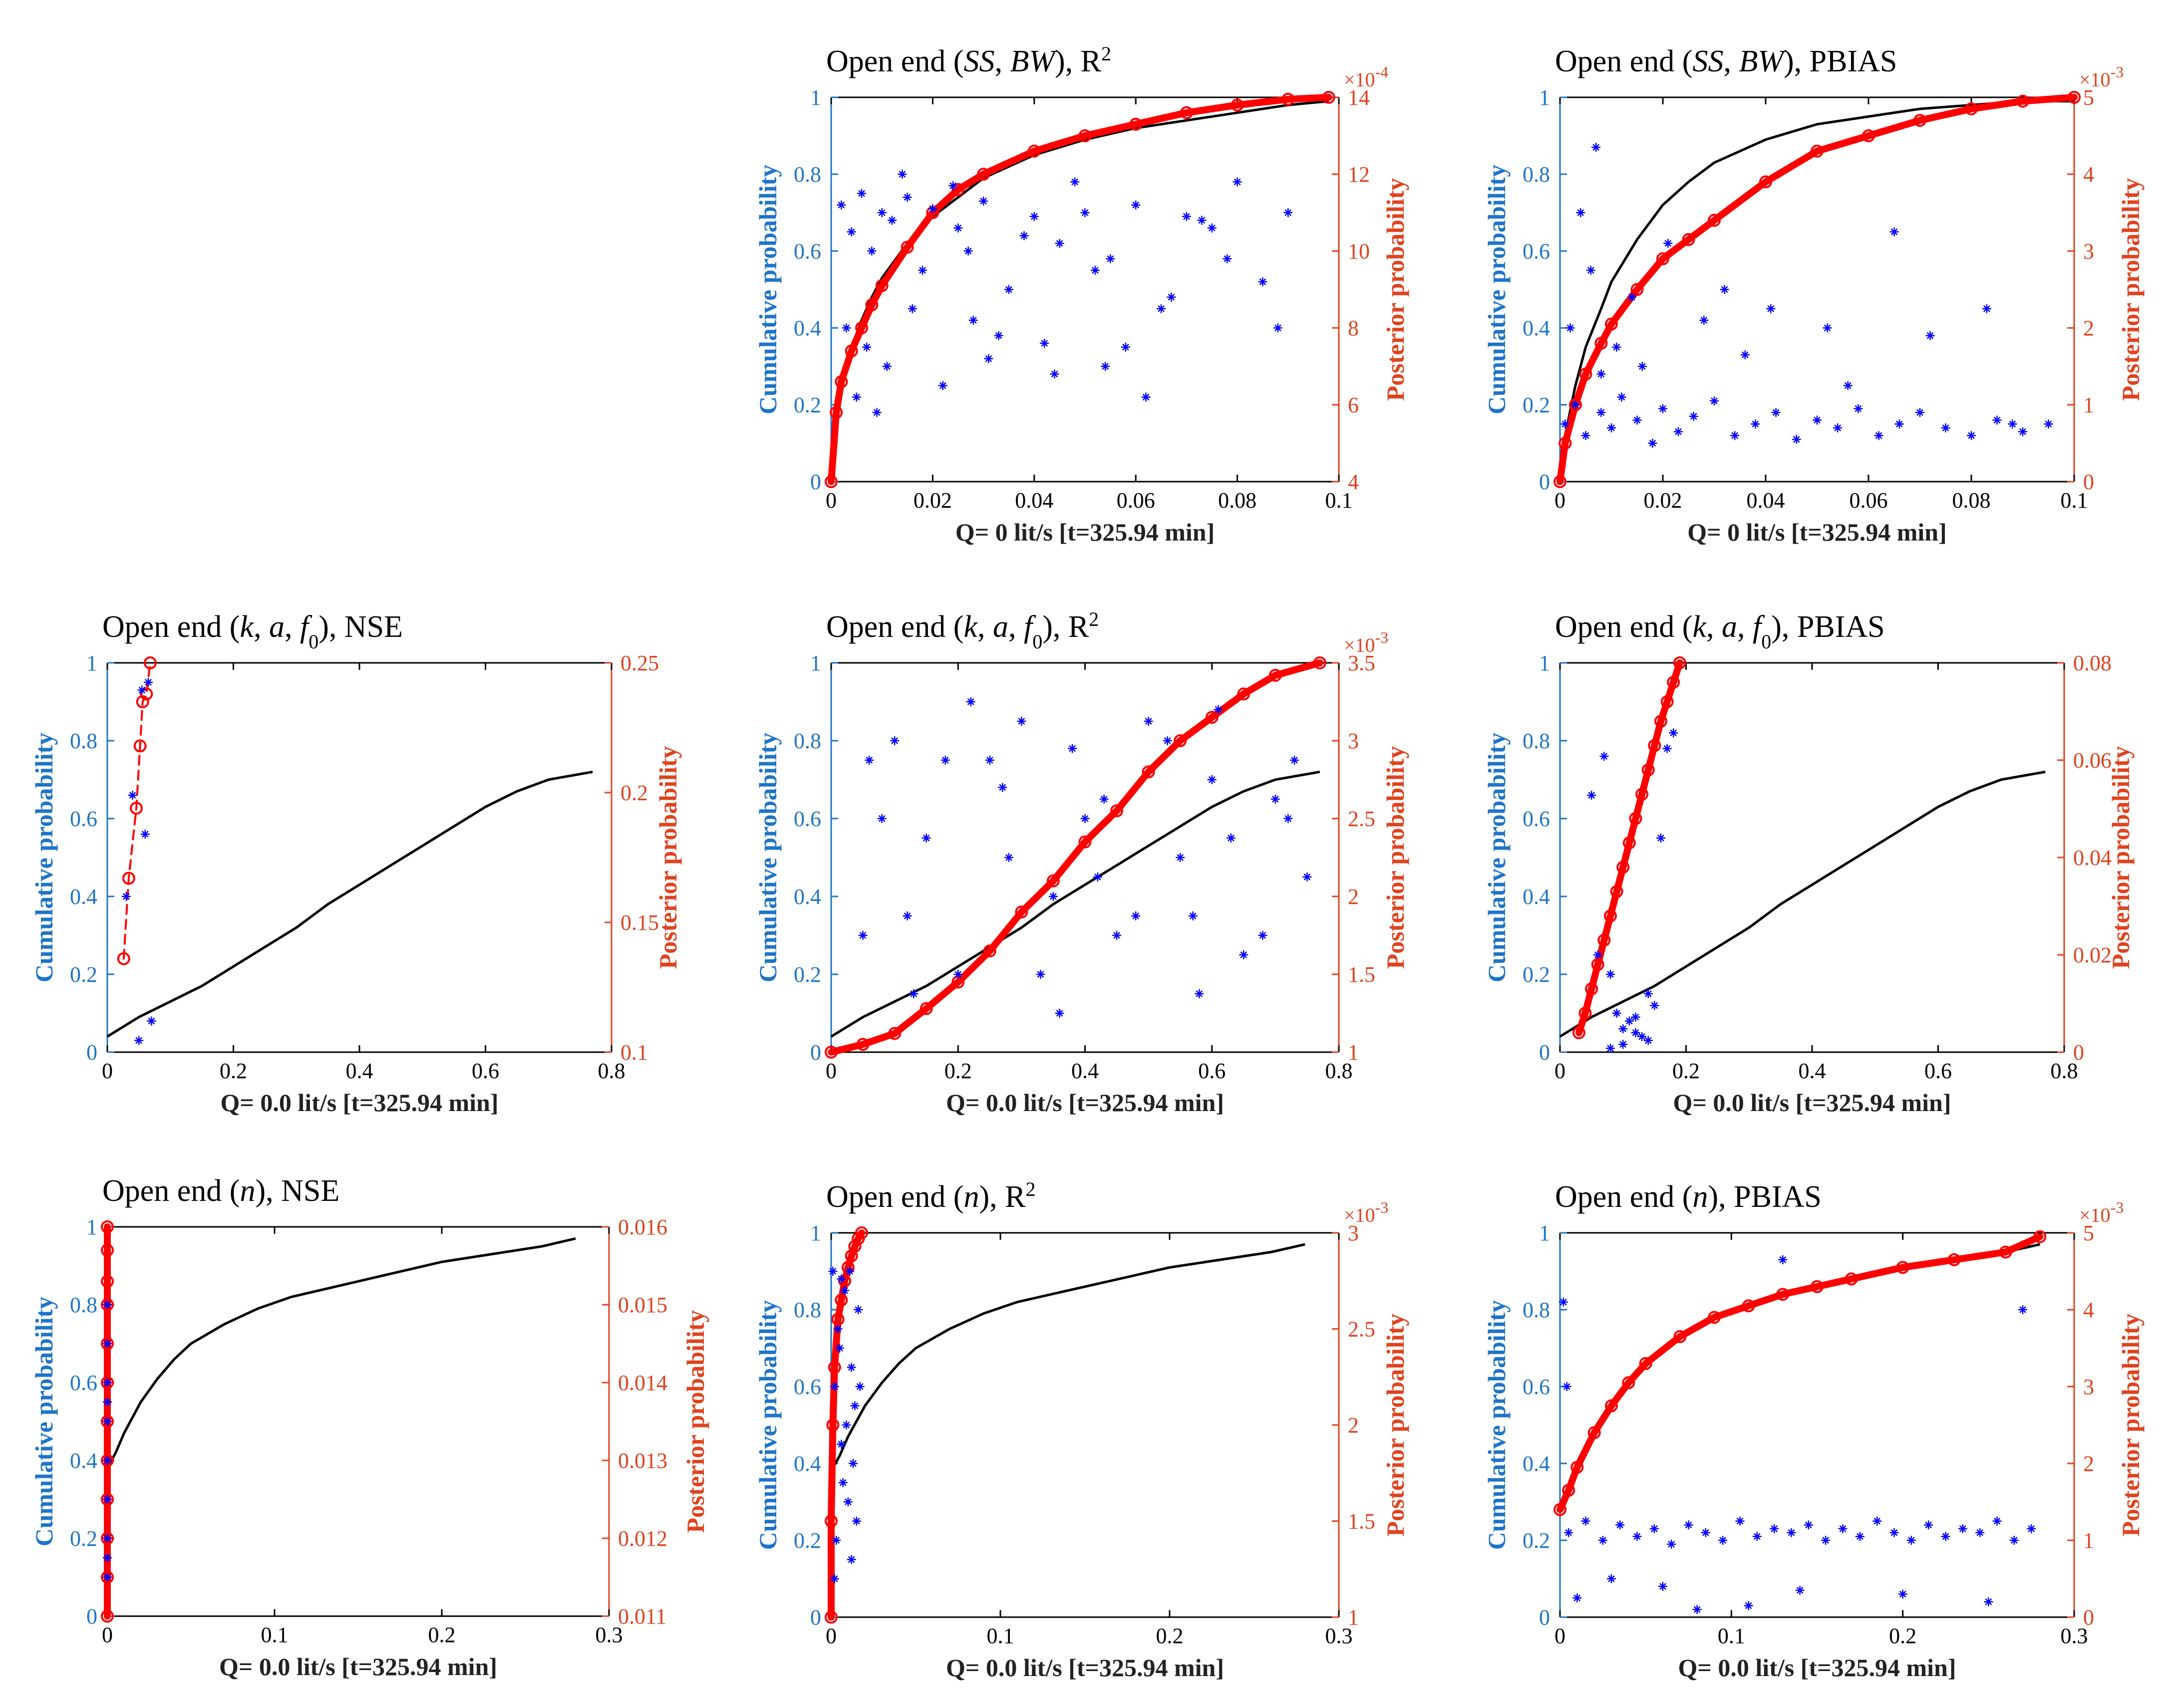  What do you see at coordinates (1079, 281) in the screenshot?
I see `cdf-line` at bounding box center [1079, 281].